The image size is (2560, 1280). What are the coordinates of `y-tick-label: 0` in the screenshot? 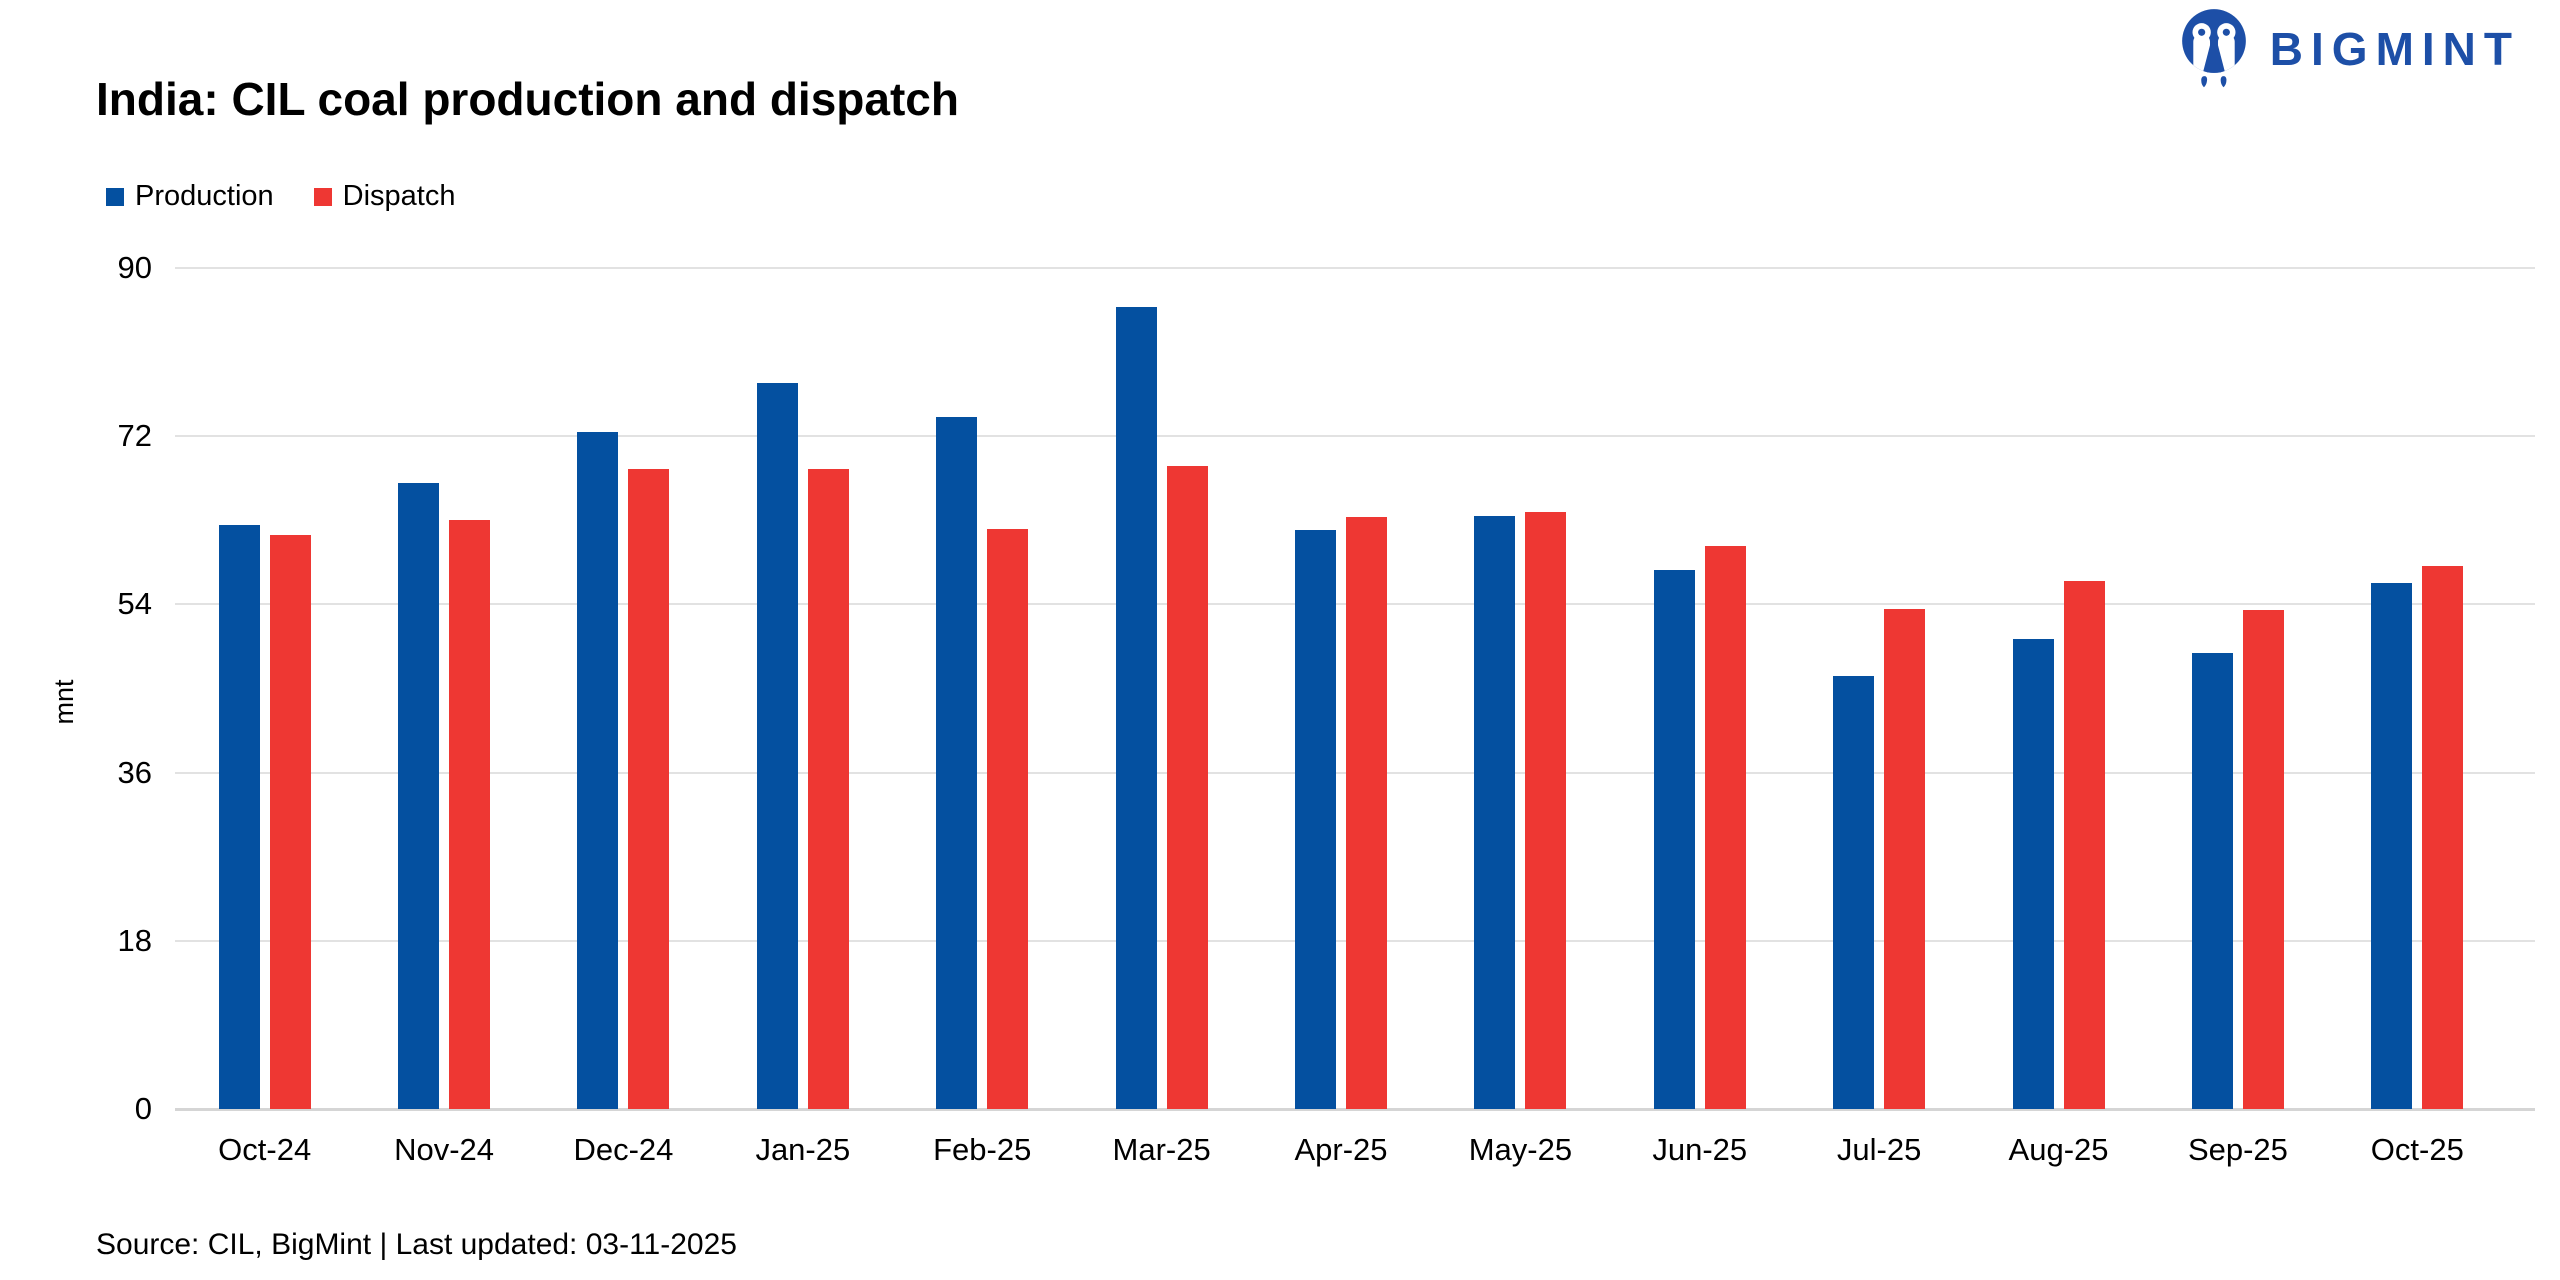 It's located at (143, 1108).